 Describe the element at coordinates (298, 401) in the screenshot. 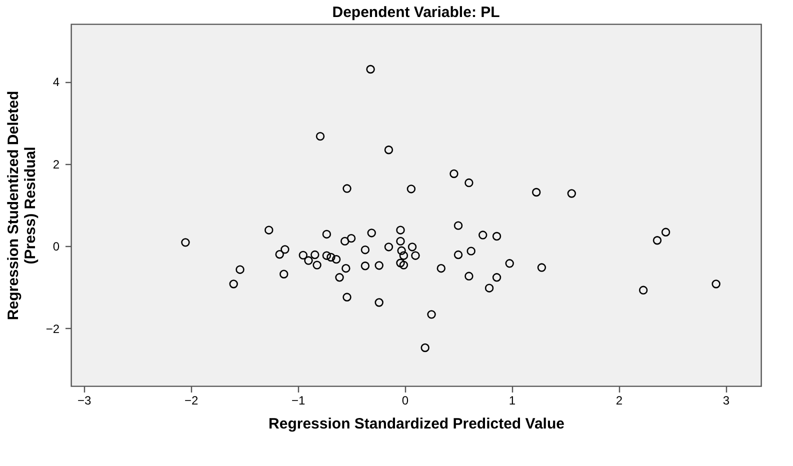

I see `x-tick-label: −1` at that location.